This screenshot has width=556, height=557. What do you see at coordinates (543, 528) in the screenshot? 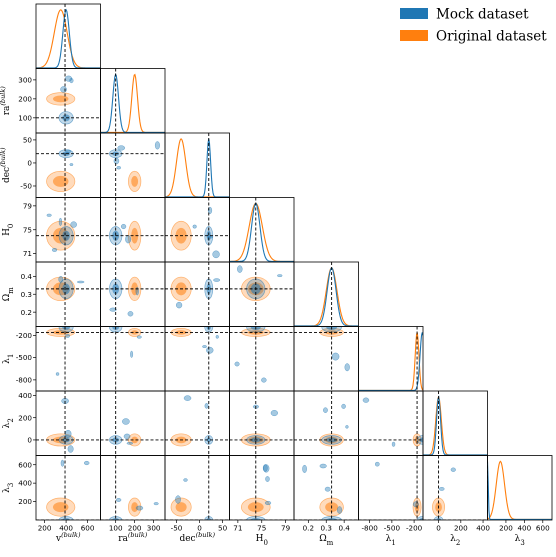
I see `x-tick-label-l3: 600` at bounding box center [543, 528].